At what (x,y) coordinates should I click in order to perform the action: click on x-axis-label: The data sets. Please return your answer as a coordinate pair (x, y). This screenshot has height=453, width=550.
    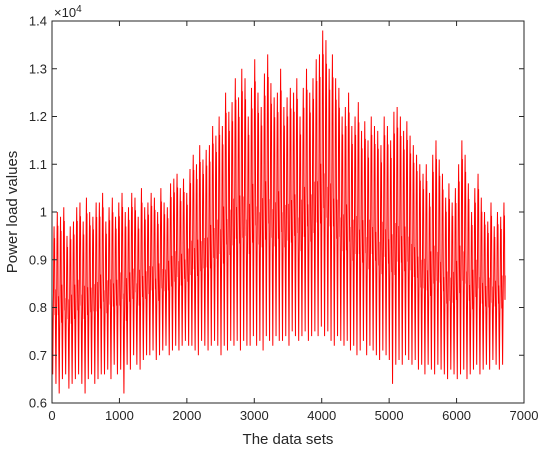
    Looking at the image, I should click on (288, 439).